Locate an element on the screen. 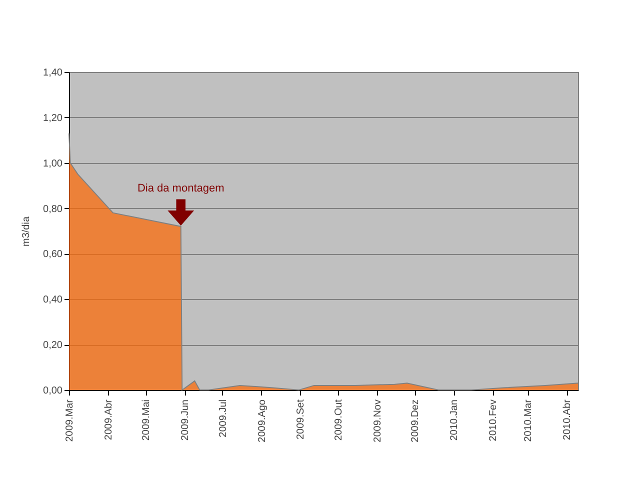  x-tick-label: 2009.Dez is located at coordinates (416, 421).